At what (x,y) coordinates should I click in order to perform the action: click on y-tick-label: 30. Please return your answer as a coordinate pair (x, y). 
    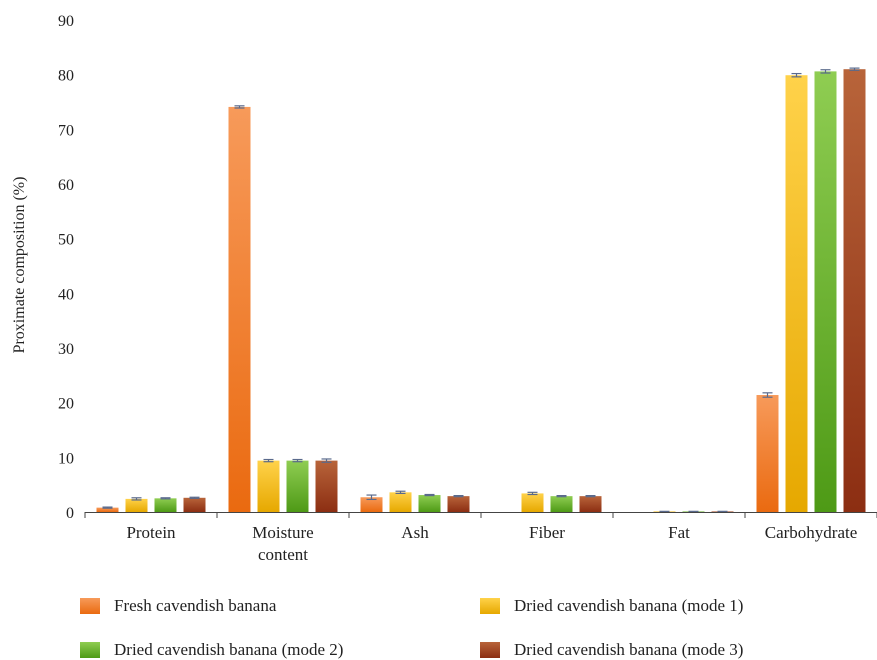
    Looking at the image, I should click on (66, 349).